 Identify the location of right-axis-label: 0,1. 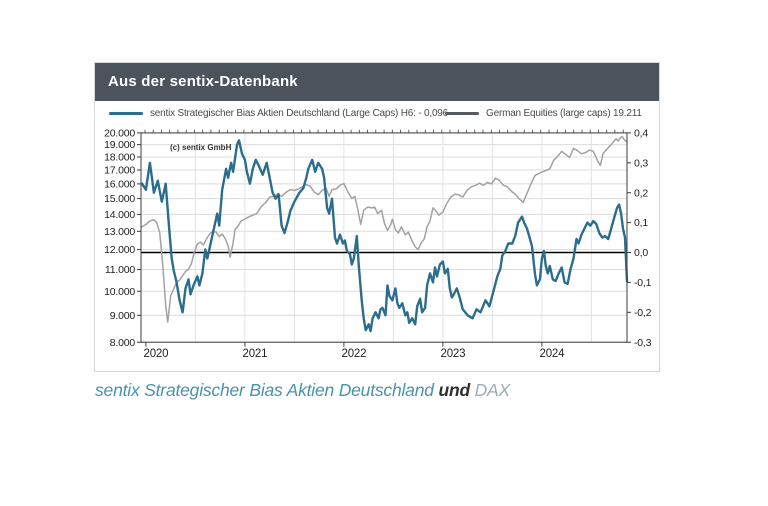
(641, 223).